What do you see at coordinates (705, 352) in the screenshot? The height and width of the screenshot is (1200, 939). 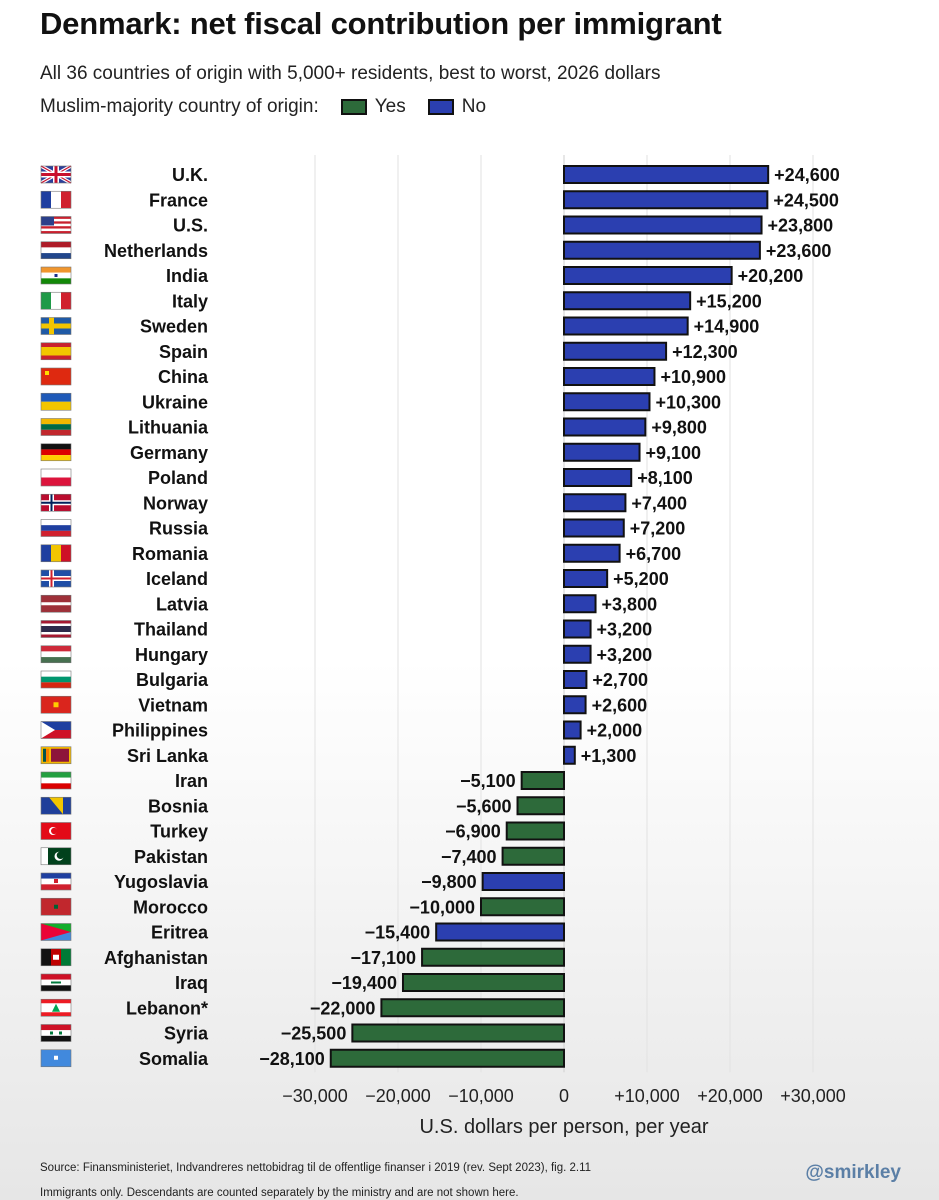 I see `data-label-7: +12,300` at bounding box center [705, 352].